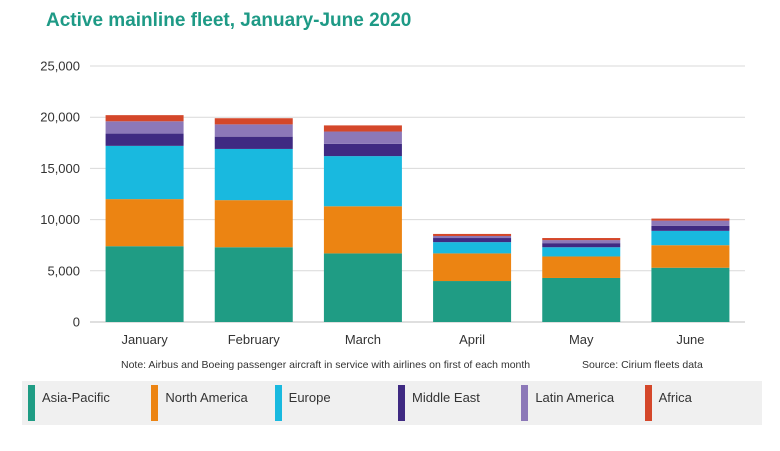 The height and width of the screenshot is (451, 780). What do you see at coordinates (642, 365) in the screenshot?
I see `chart-source: Source: Cirium fleets data` at bounding box center [642, 365].